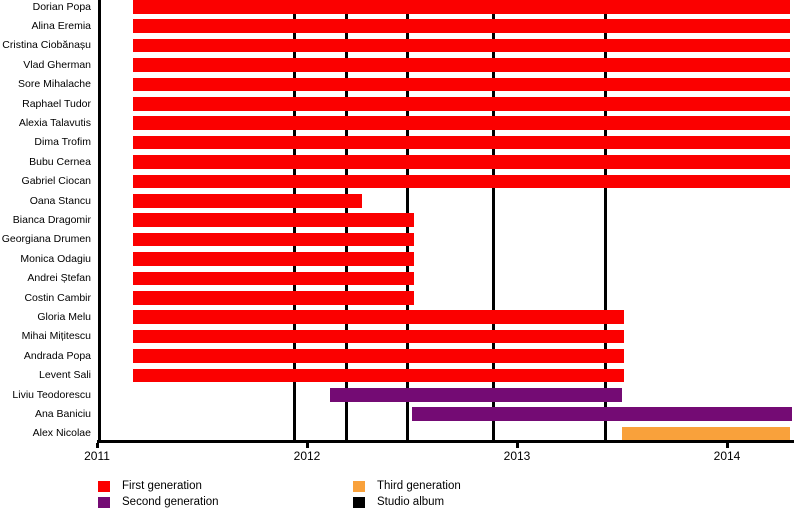  Describe the element at coordinates (99, 220) in the screenshot. I see `y-axis-line` at that location.